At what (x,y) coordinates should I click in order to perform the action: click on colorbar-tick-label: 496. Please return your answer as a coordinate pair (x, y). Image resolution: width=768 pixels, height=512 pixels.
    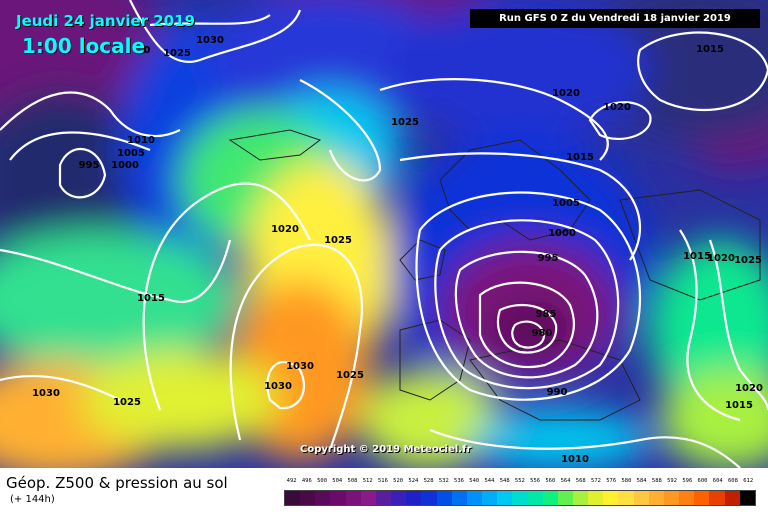
    Looking at the image, I should click on (306, 481).